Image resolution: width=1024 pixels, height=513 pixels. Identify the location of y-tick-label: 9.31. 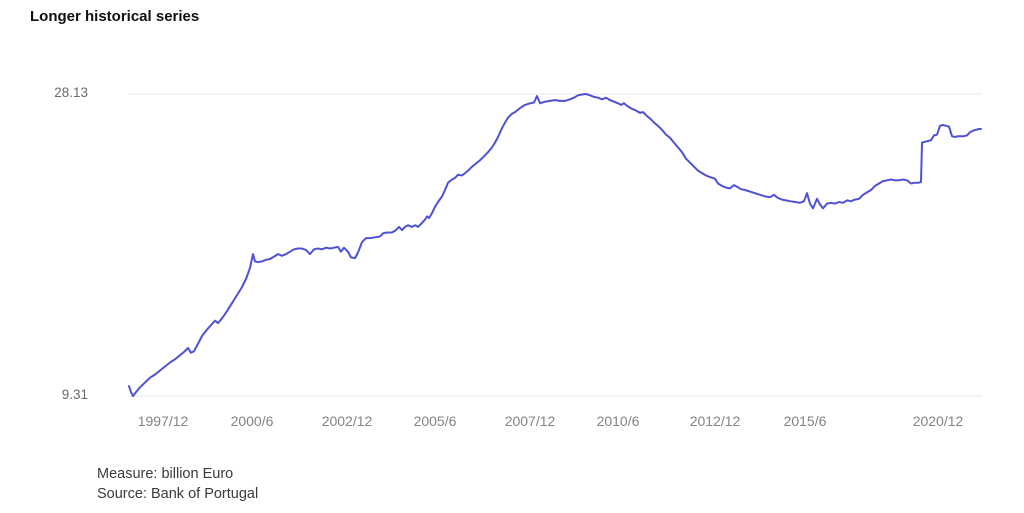
(74, 394).